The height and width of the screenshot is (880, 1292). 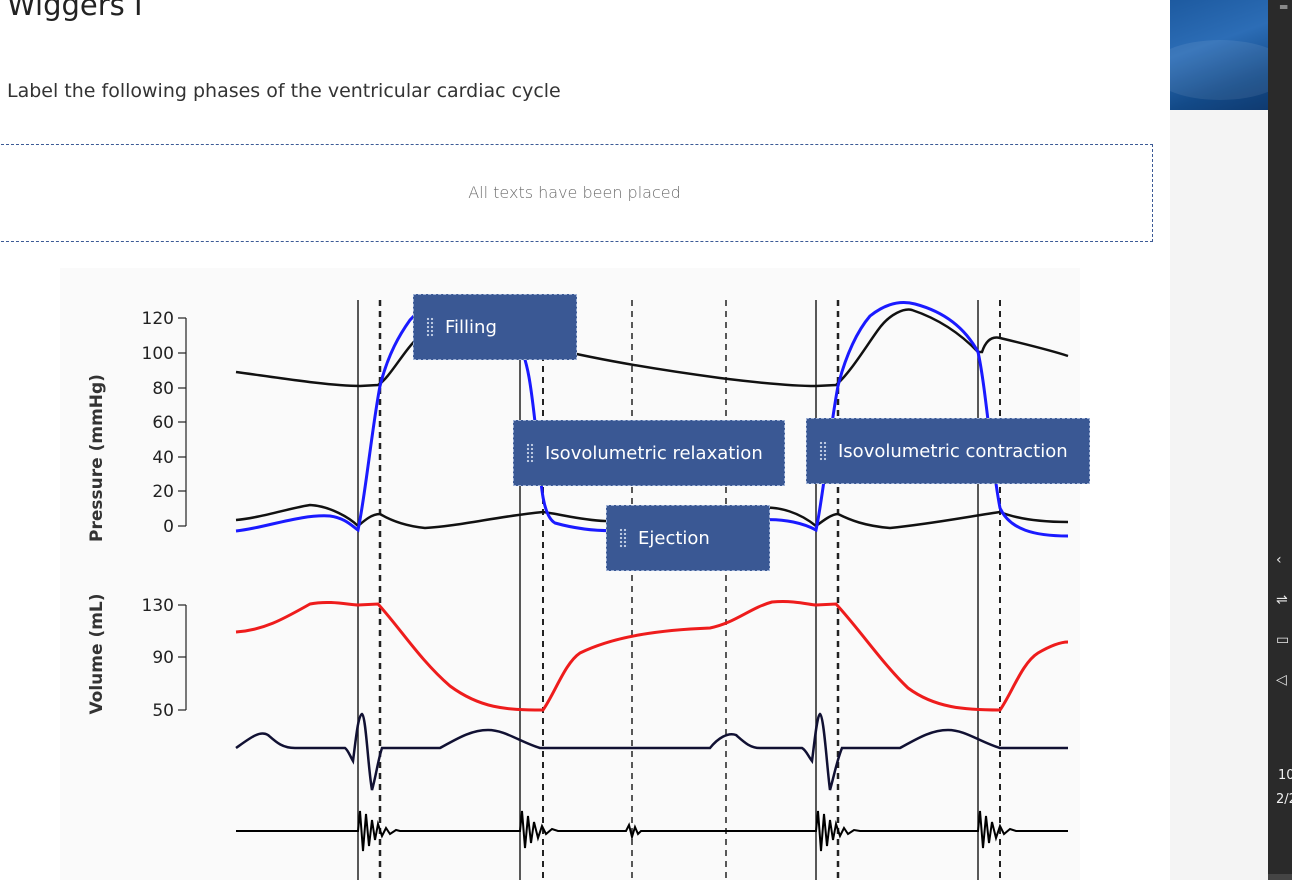 I want to click on pressure-tick-80: 80, so click(x=163, y=389).